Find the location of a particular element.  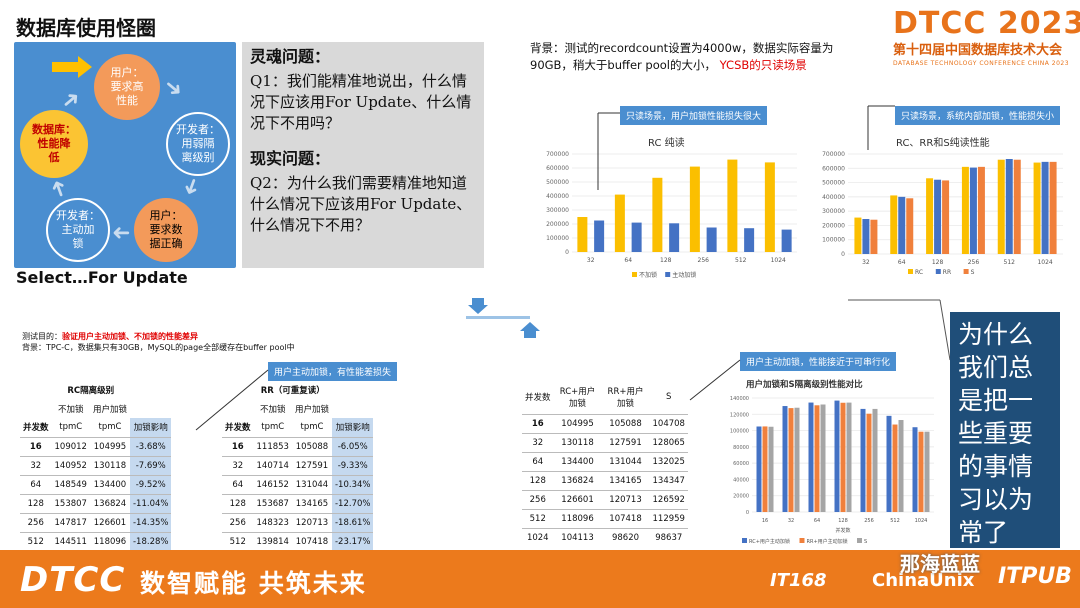

t1-h-tpmc: tpmC is located at coordinates (71, 427).